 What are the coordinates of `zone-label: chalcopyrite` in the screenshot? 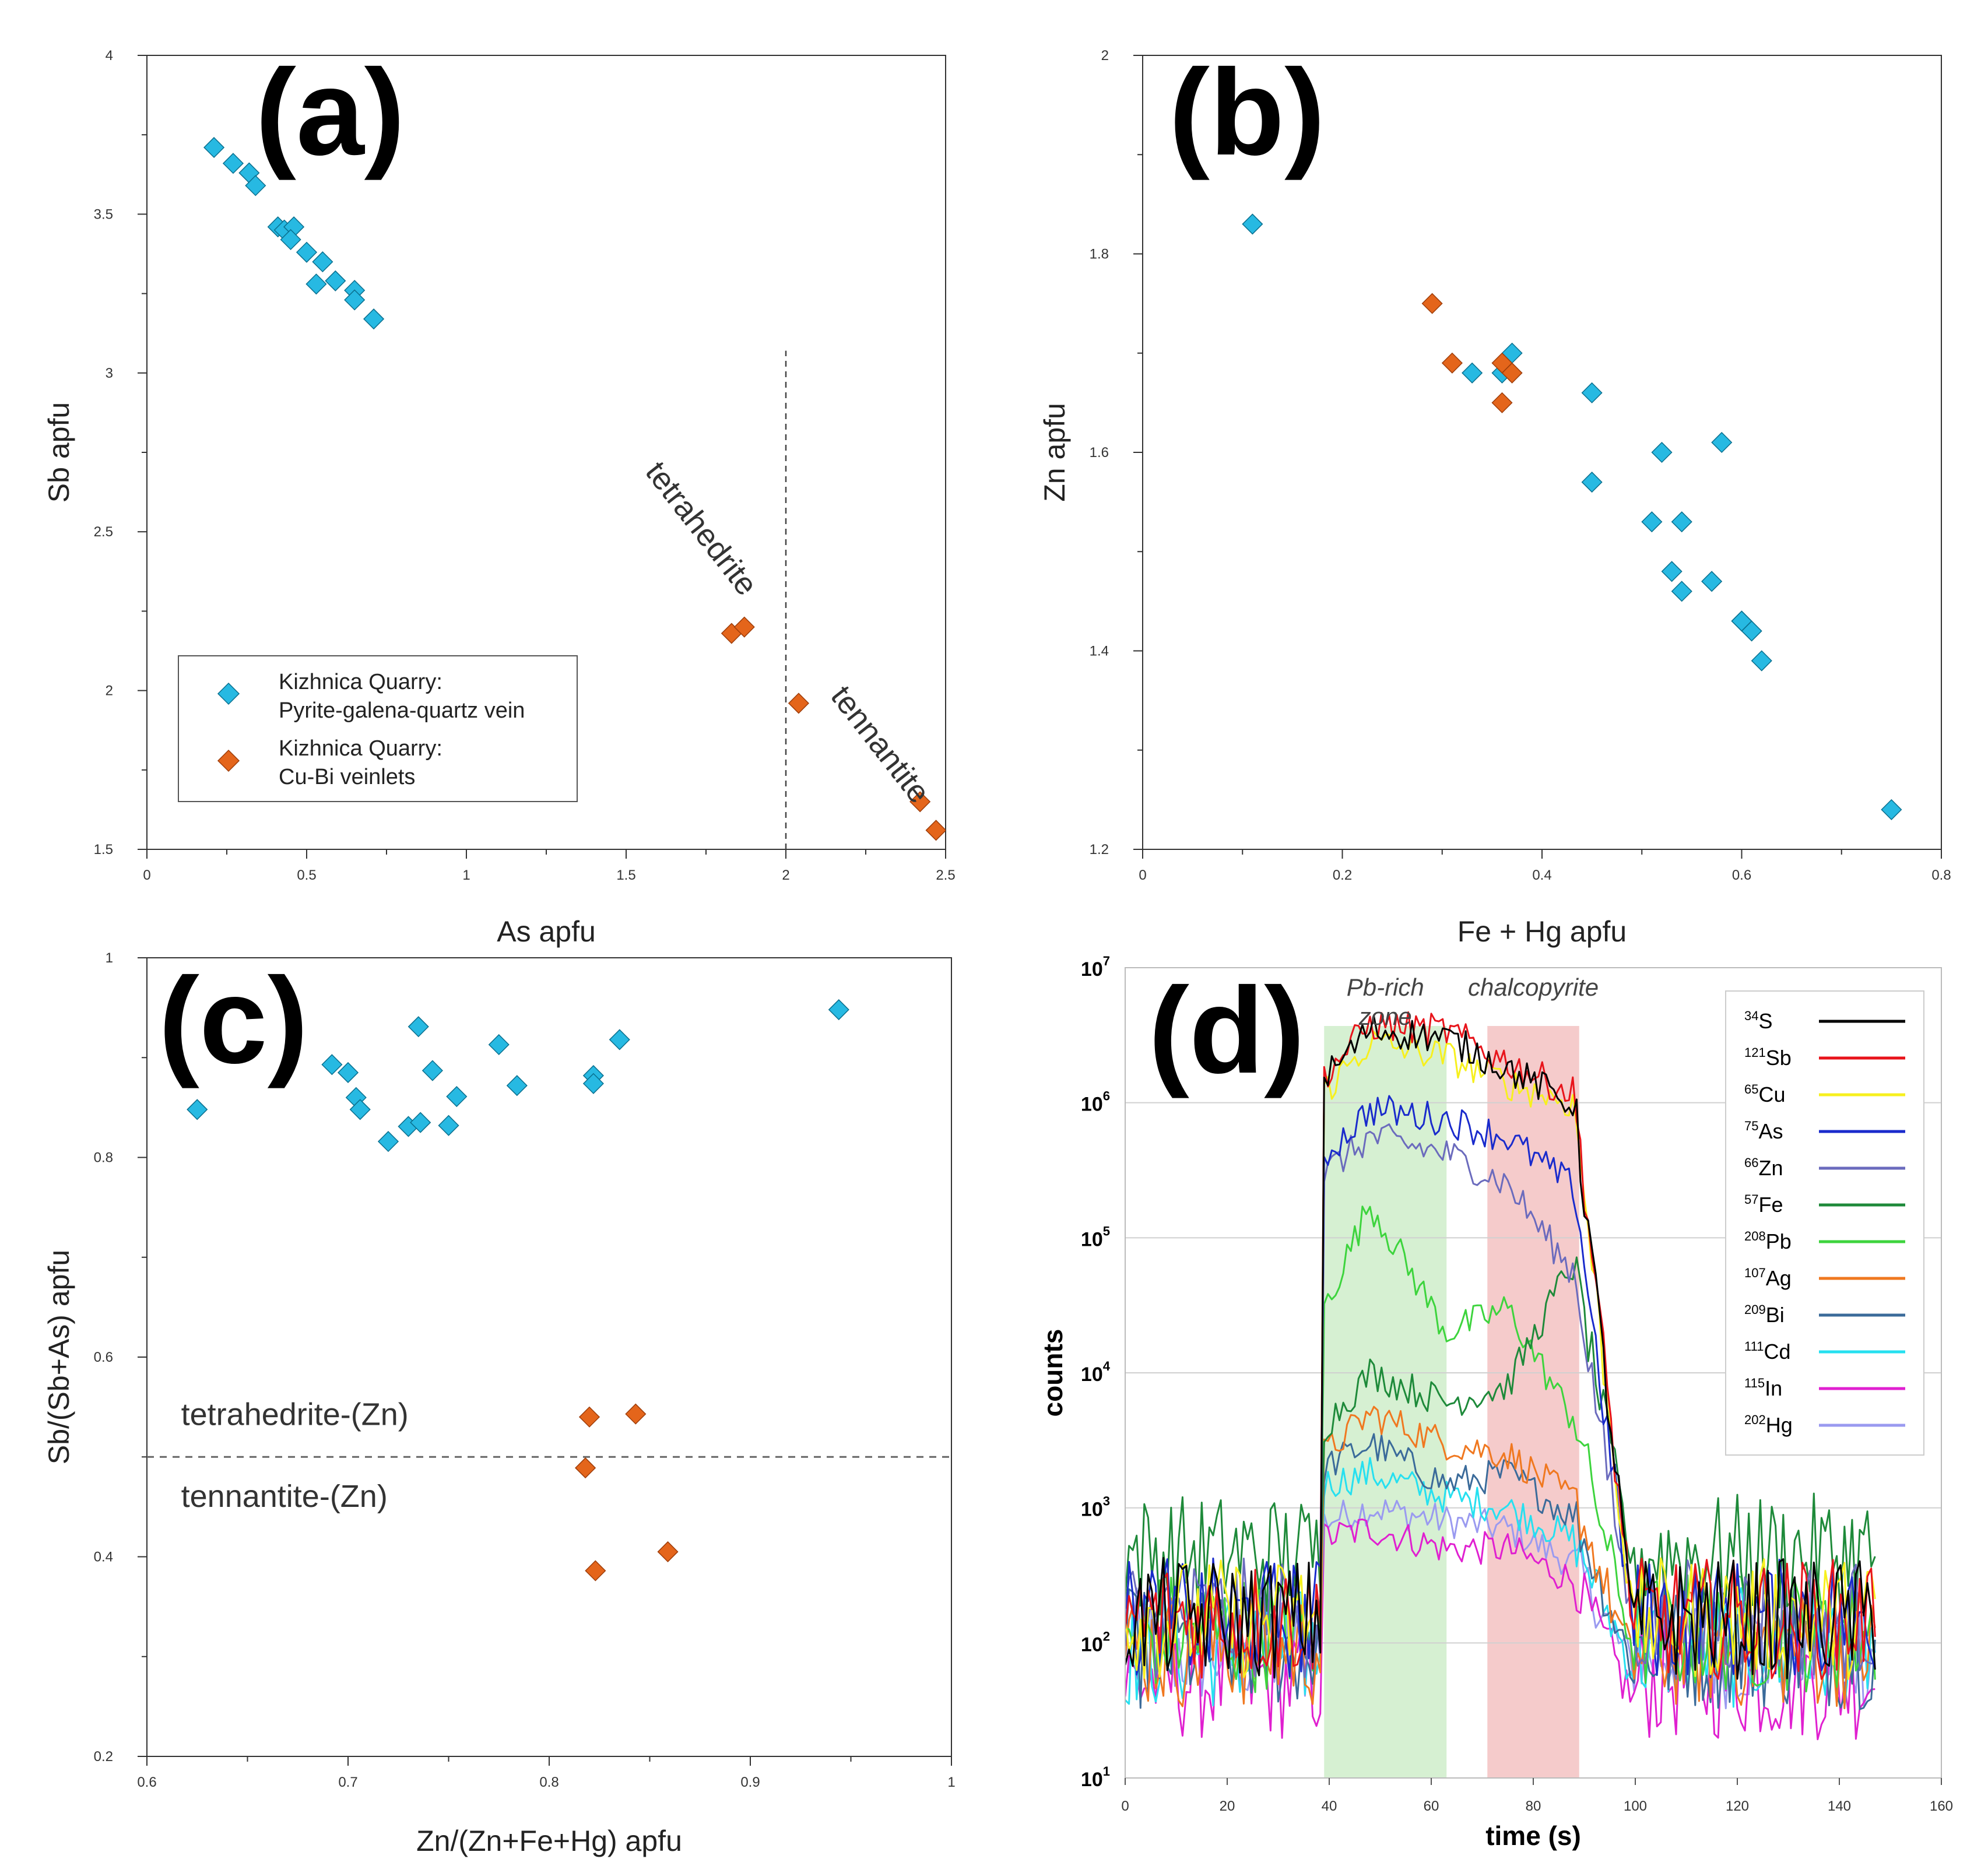 It's located at (1533, 987).